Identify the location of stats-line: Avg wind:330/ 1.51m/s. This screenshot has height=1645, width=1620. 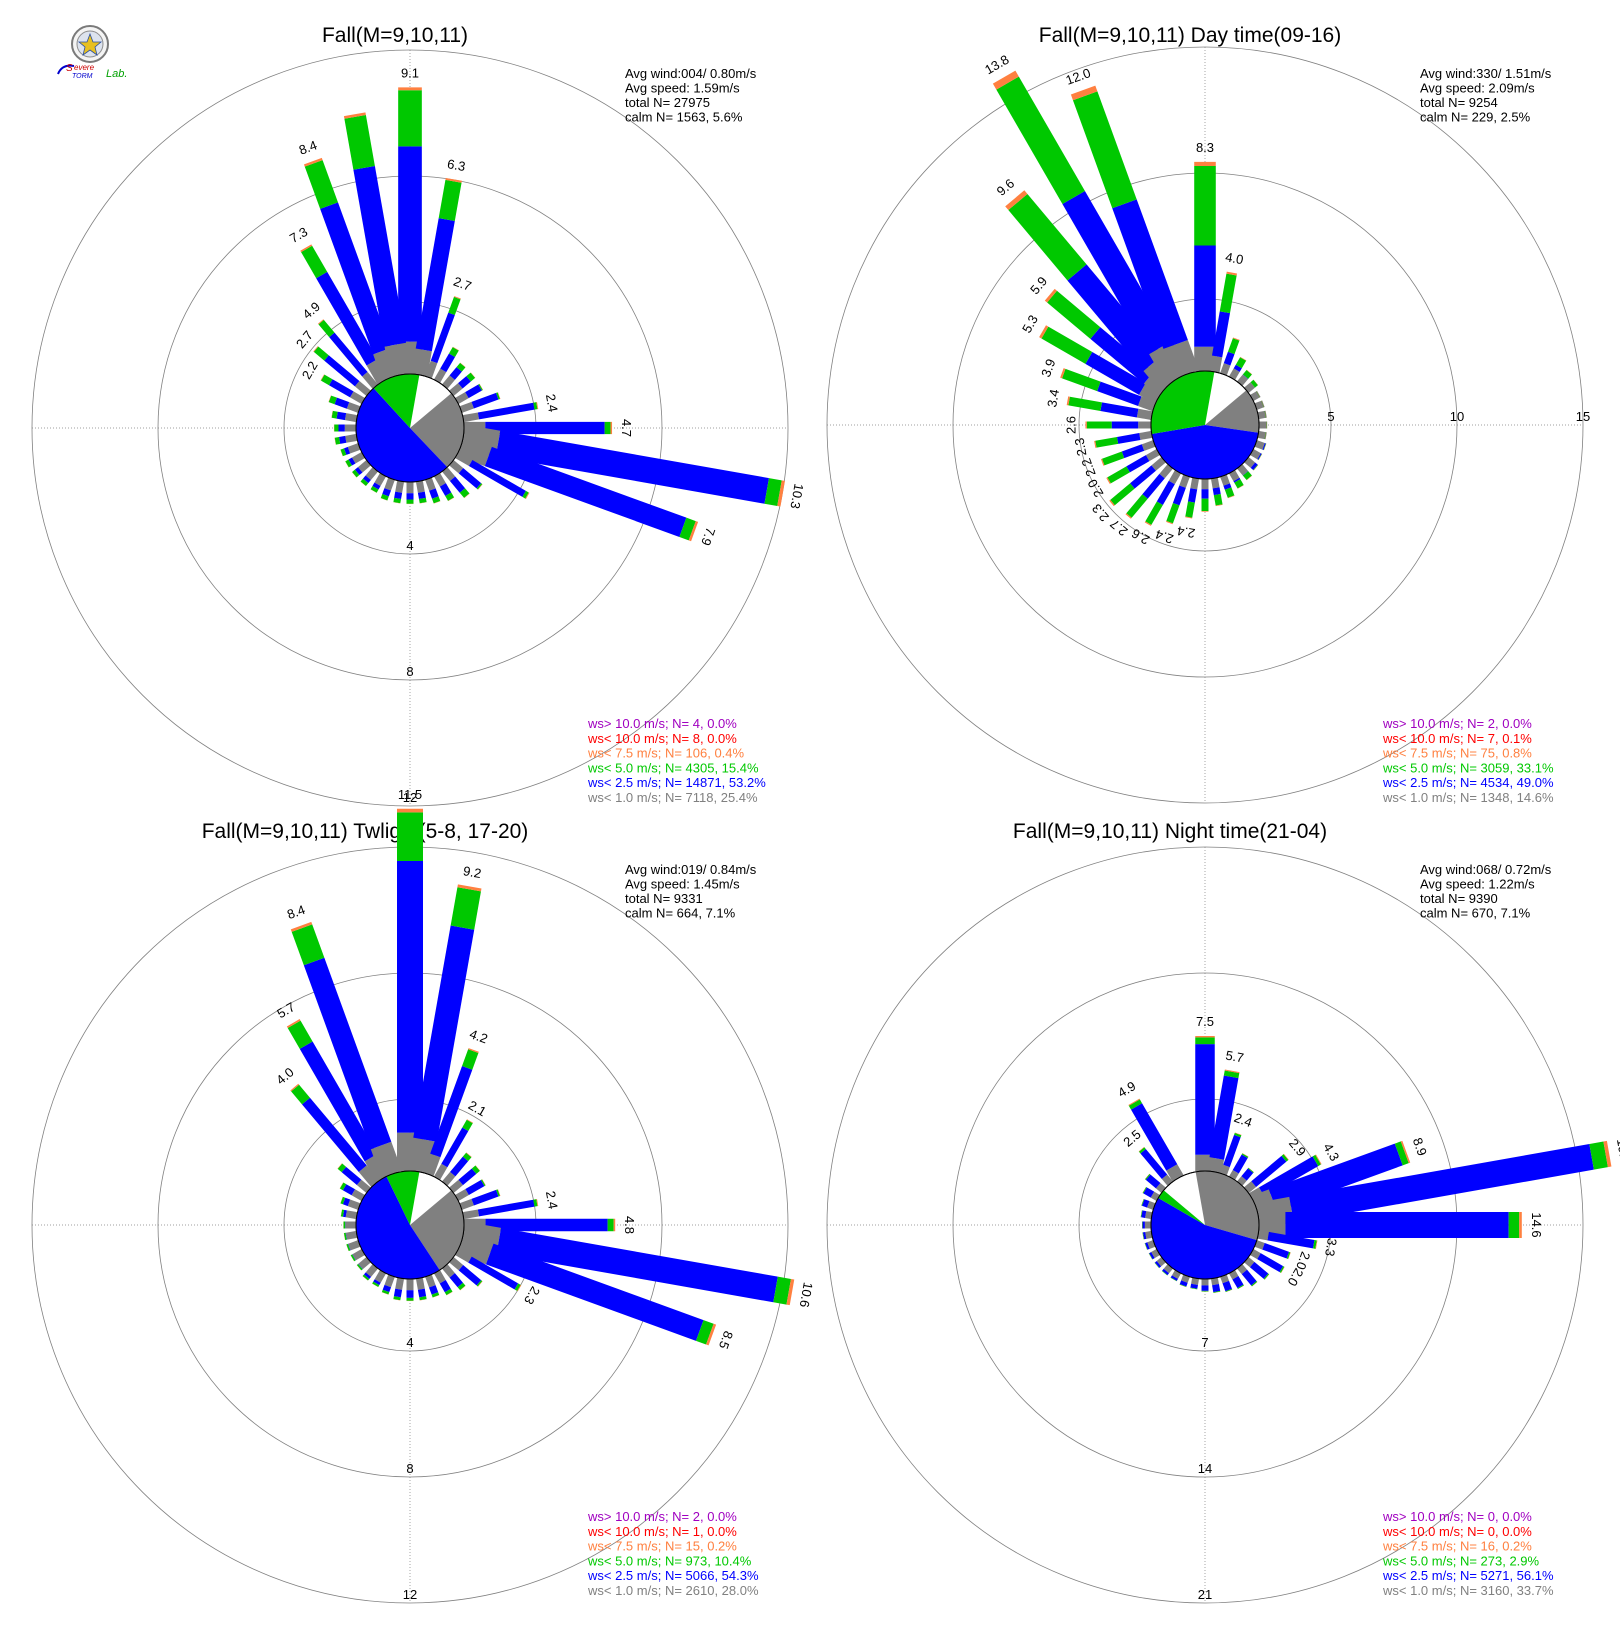
(1486, 73).